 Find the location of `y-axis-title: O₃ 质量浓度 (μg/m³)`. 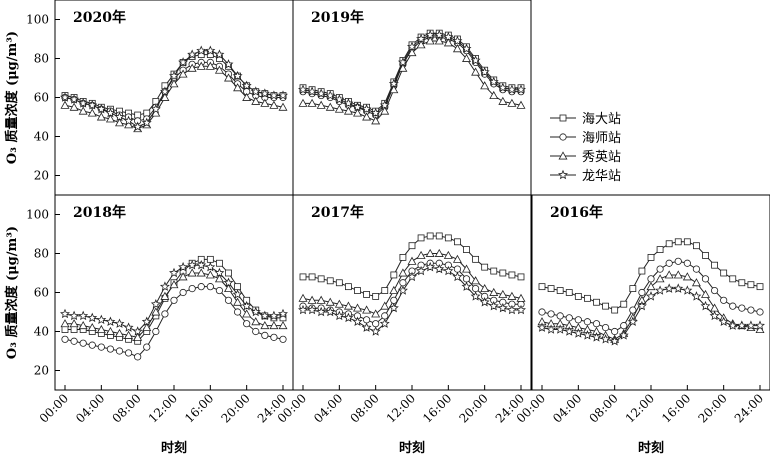

y-axis-title: O₃ 质量浓度 (μg/m³) is located at coordinates (12, 97).